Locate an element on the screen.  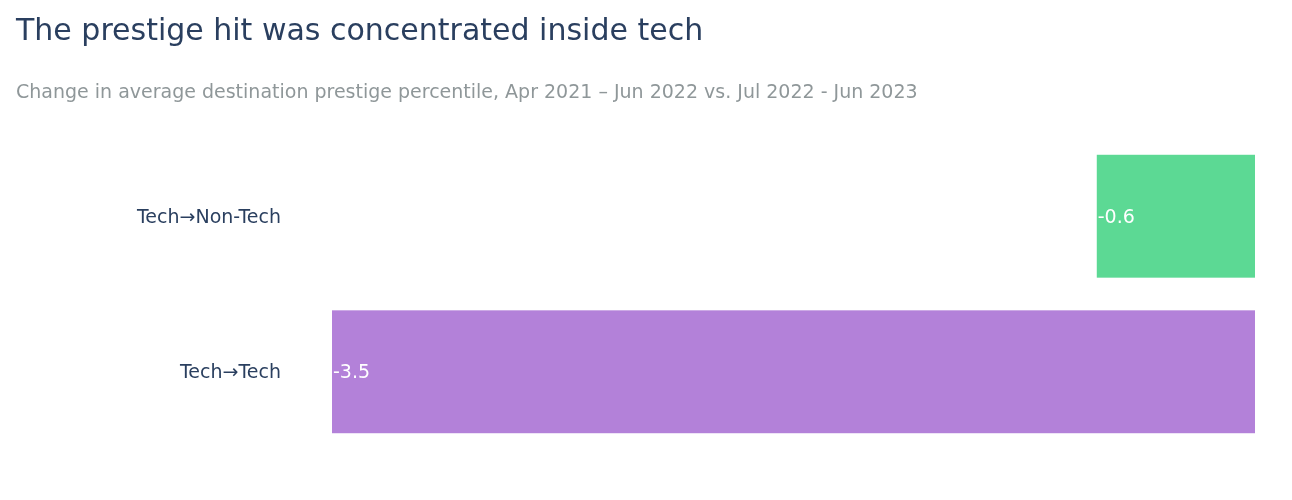
chart-title: The prestige hit was concentrated inside tech is located at coordinates (359, 29).